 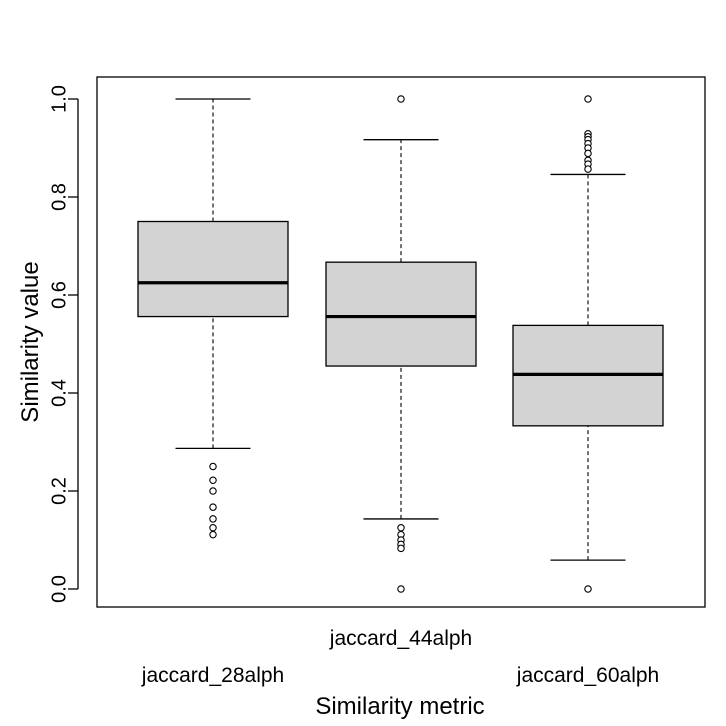 What do you see at coordinates (59, 393) in the screenshot?
I see `y-tick-label: 0.4` at bounding box center [59, 393].